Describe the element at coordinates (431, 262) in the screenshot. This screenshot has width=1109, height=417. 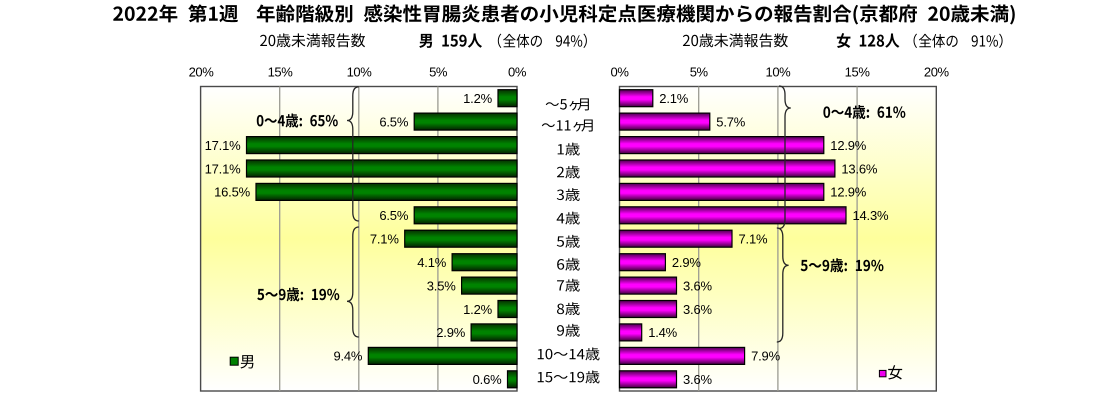
I see `svg-text: 4.1%` at that location.